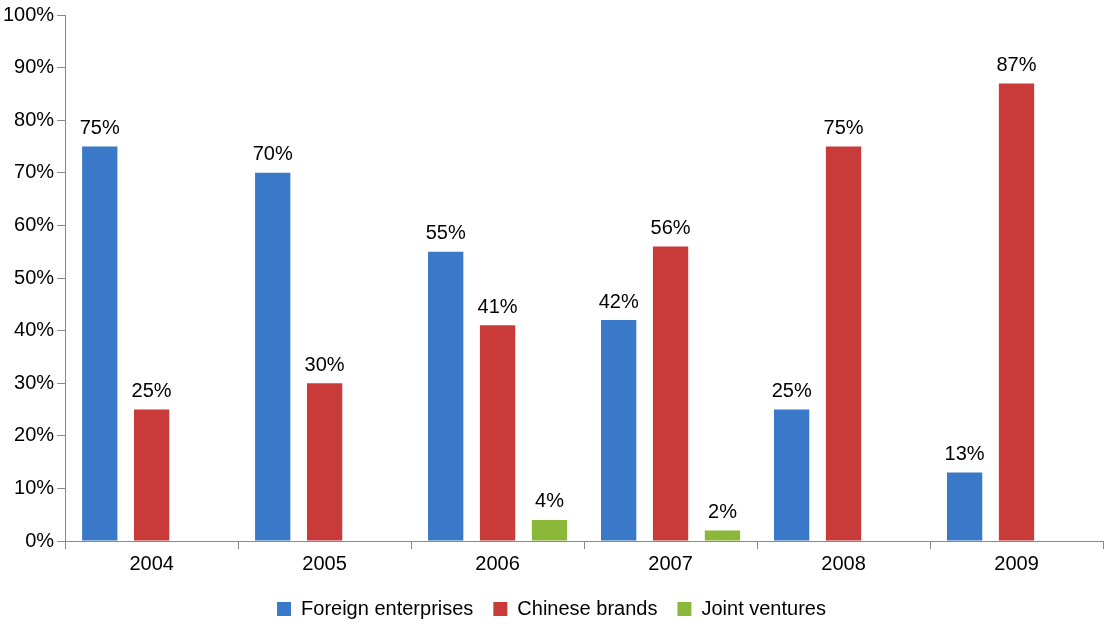 This screenshot has width=1111, height=629. I want to click on y-tick-label: 70%, so click(34, 171).